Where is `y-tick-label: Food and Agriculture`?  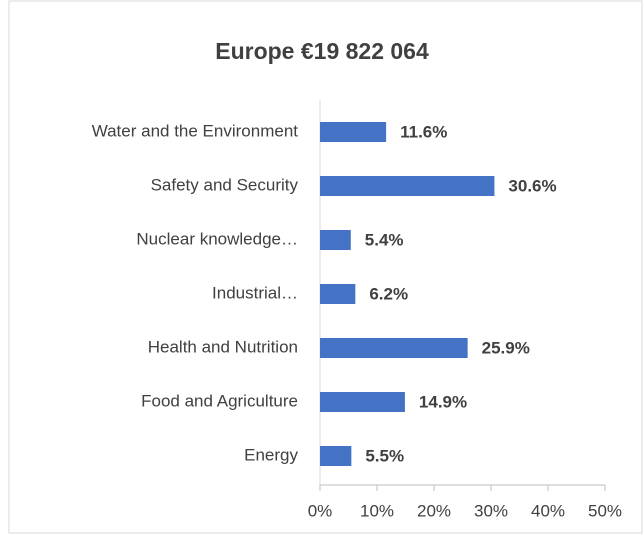 y-tick-label: Food and Agriculture is located at coordinates (219, 400).